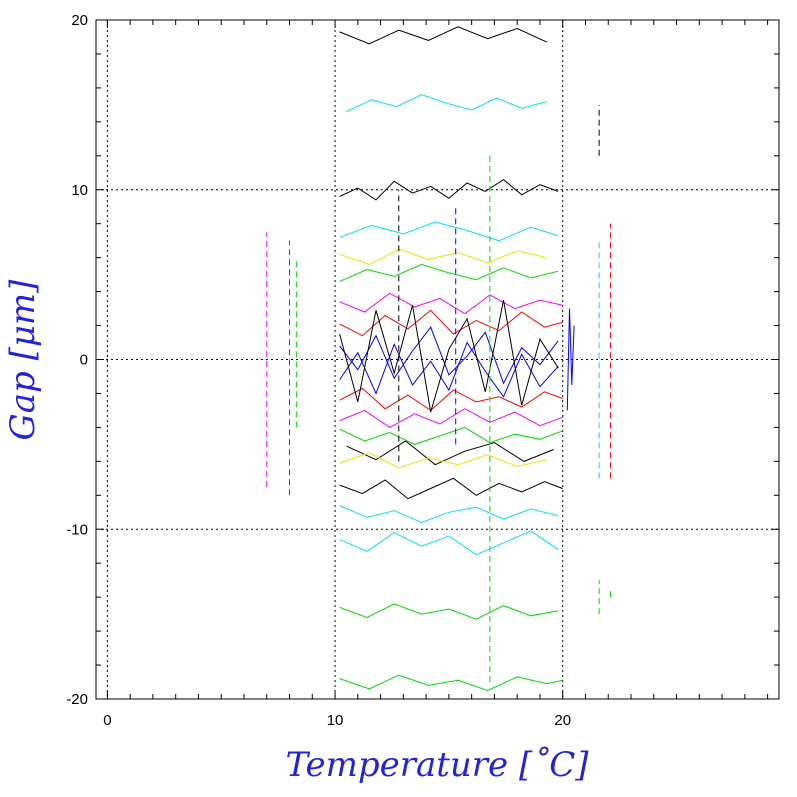 The image size is (797, 797). Describe the element at coordinates (79, 20) in the screenshot. I see `y-tick-label: 20` at that location.